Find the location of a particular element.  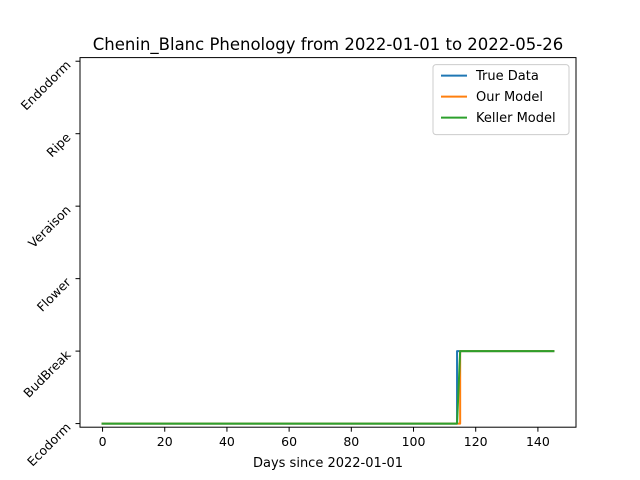

legend: True Data Our Model Keller Model is located at coordinates (501, 100).